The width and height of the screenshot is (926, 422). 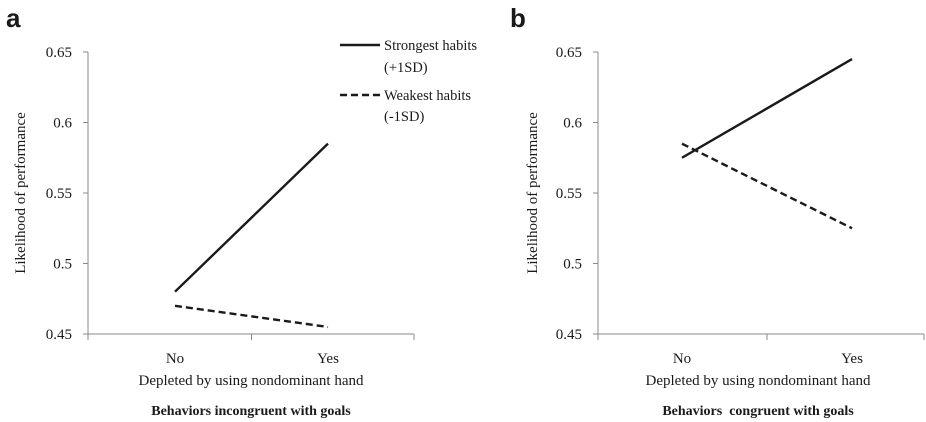 What do you see at coordinates (767, 186) in the screenshot?
I see `panel-b-series-weakest-line` at bounding box center [767, 186].